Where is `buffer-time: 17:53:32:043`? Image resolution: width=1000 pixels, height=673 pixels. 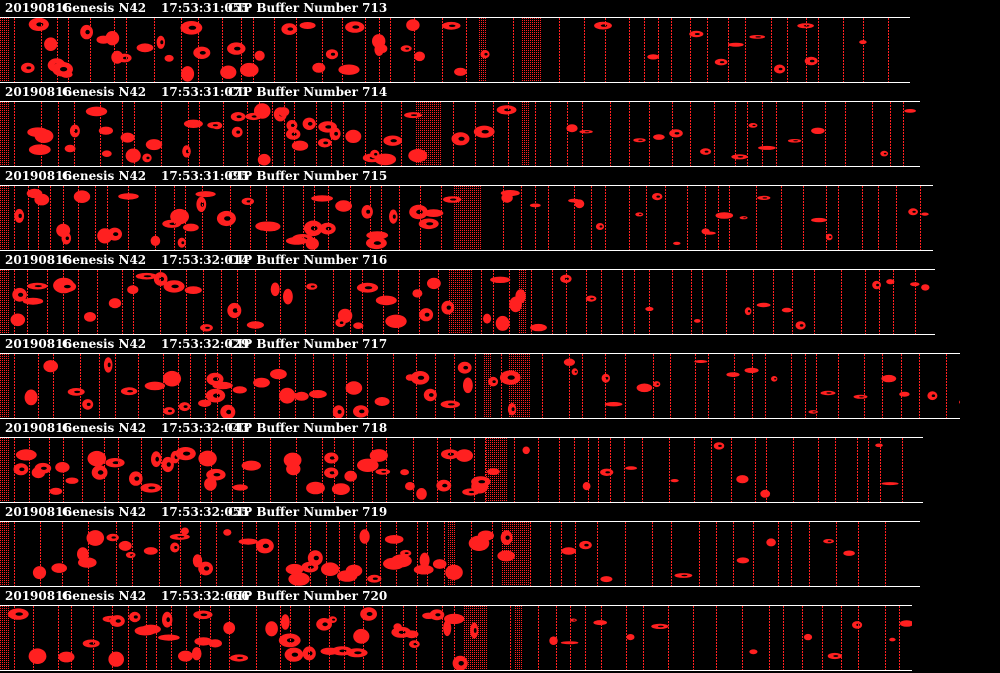 buffer-time: 17:53:32:043 is located at coordinates (205, 428).